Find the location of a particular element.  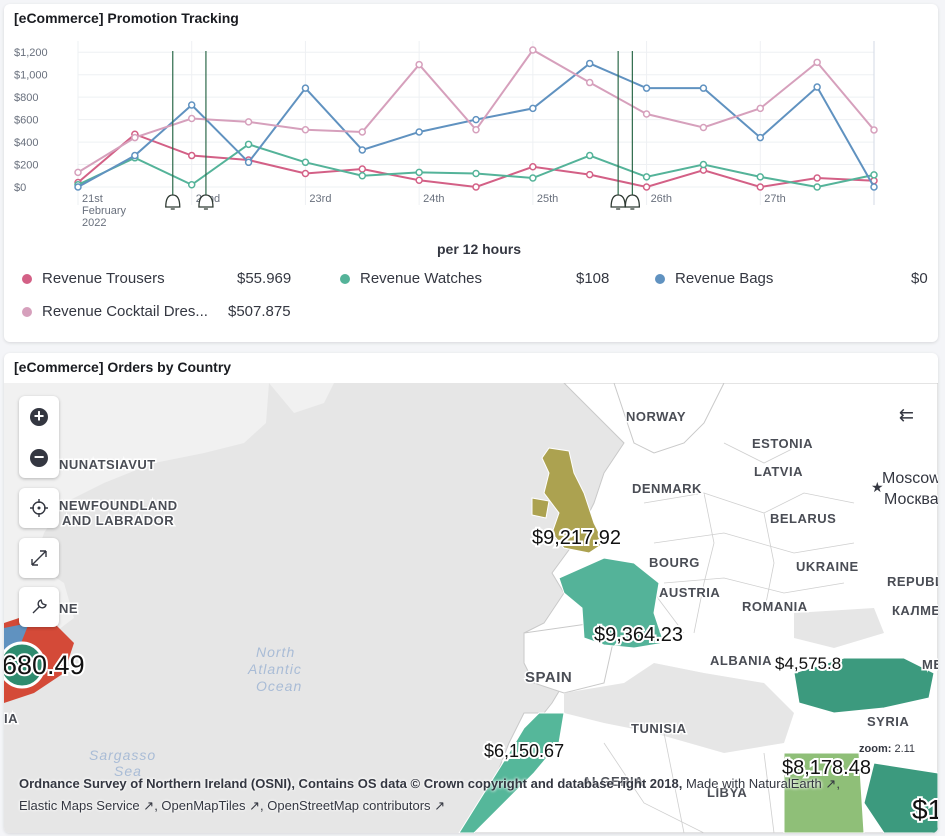

x-tick-label: 25th is located at coordinates (547, 199).